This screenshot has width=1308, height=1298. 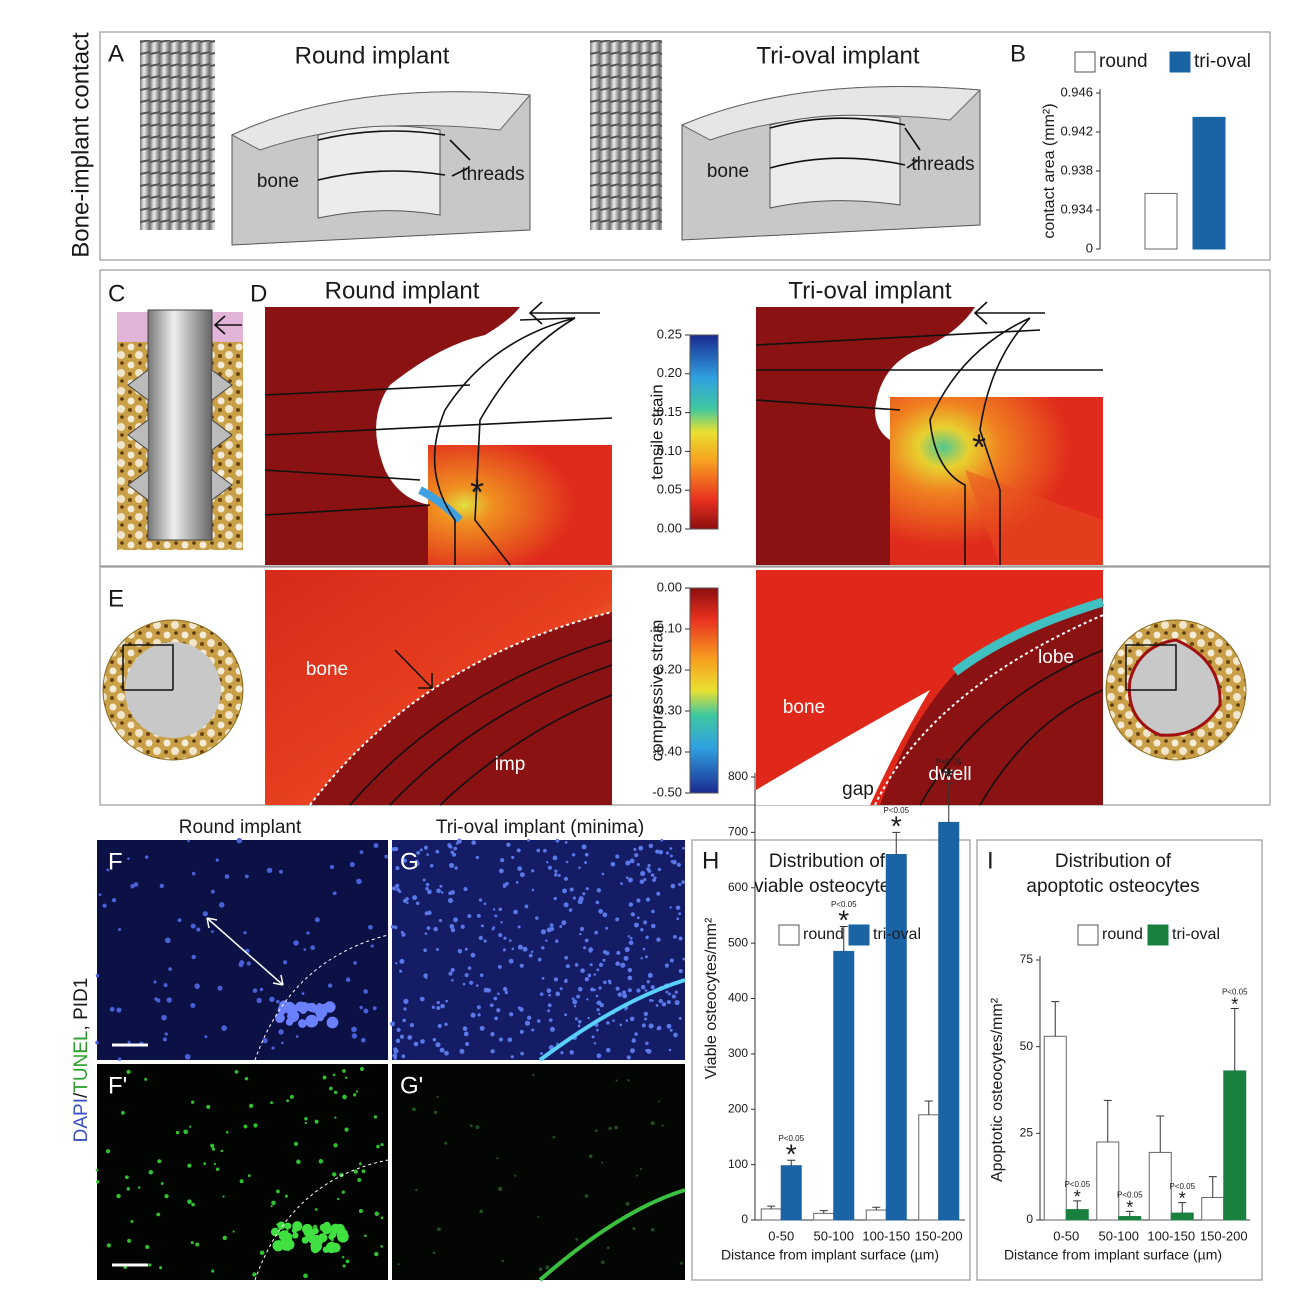 What do you see at coordinates (669, 450) in the screenshot?
I see `colorbar-tick-label: 0.10` at bounding box center [669, 450].